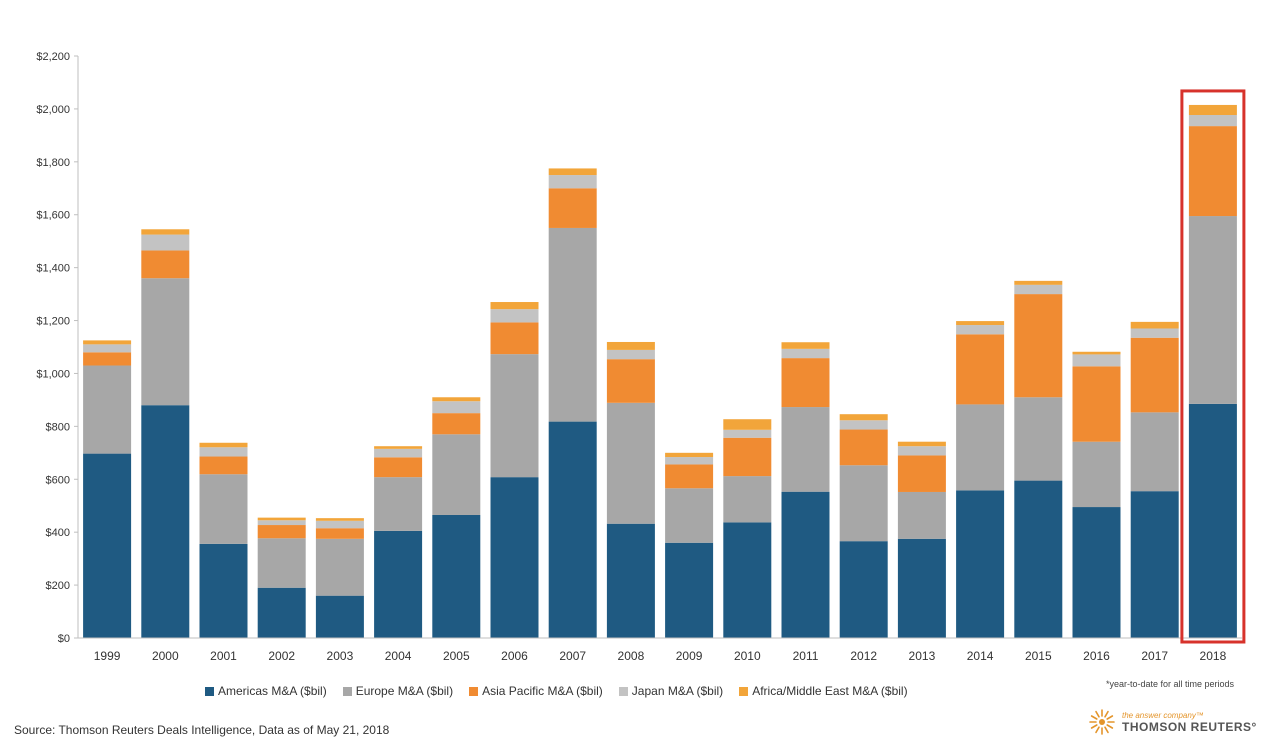 The width and height of the screenshot is (1280, 754). I want to click on legend-item: Japan M&A ($bil), so click(670, 691).